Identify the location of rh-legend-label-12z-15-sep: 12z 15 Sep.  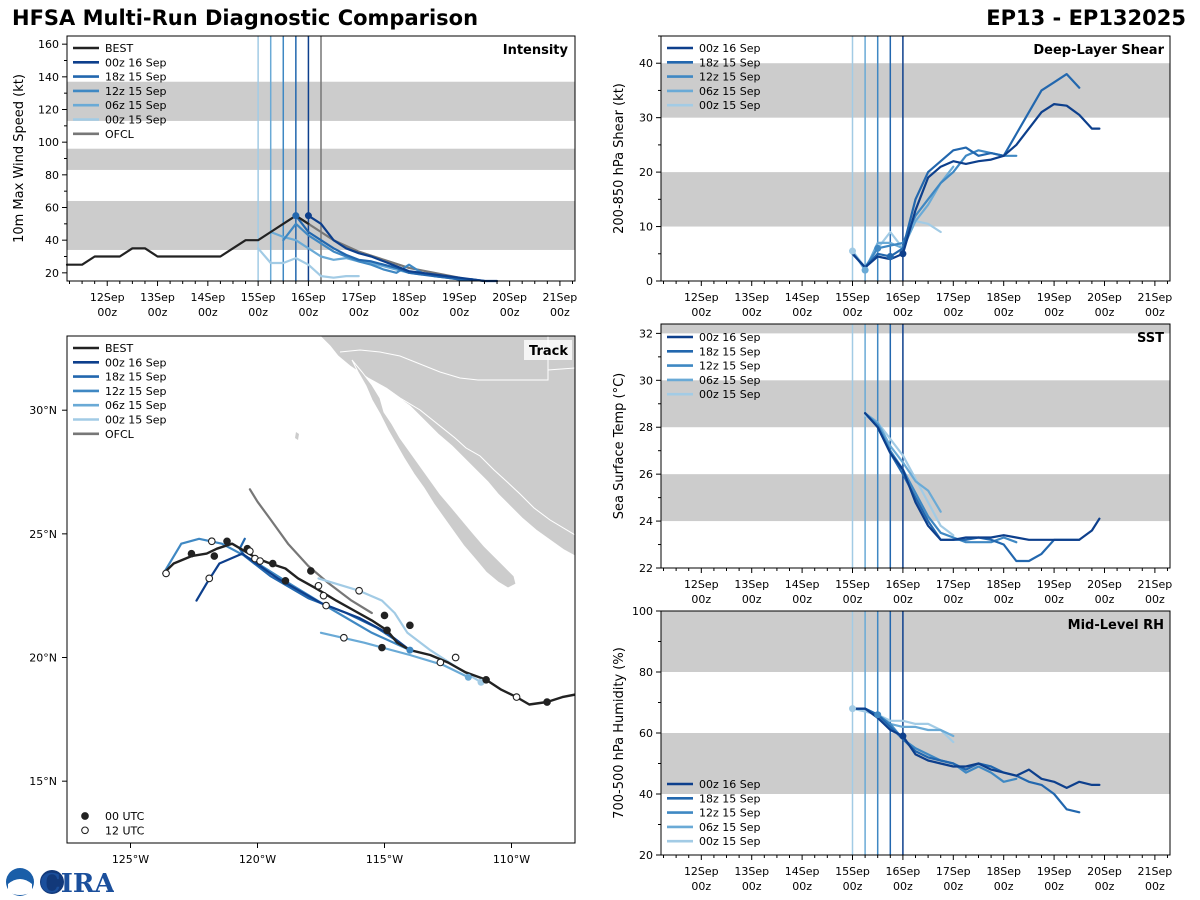
(730, 813).